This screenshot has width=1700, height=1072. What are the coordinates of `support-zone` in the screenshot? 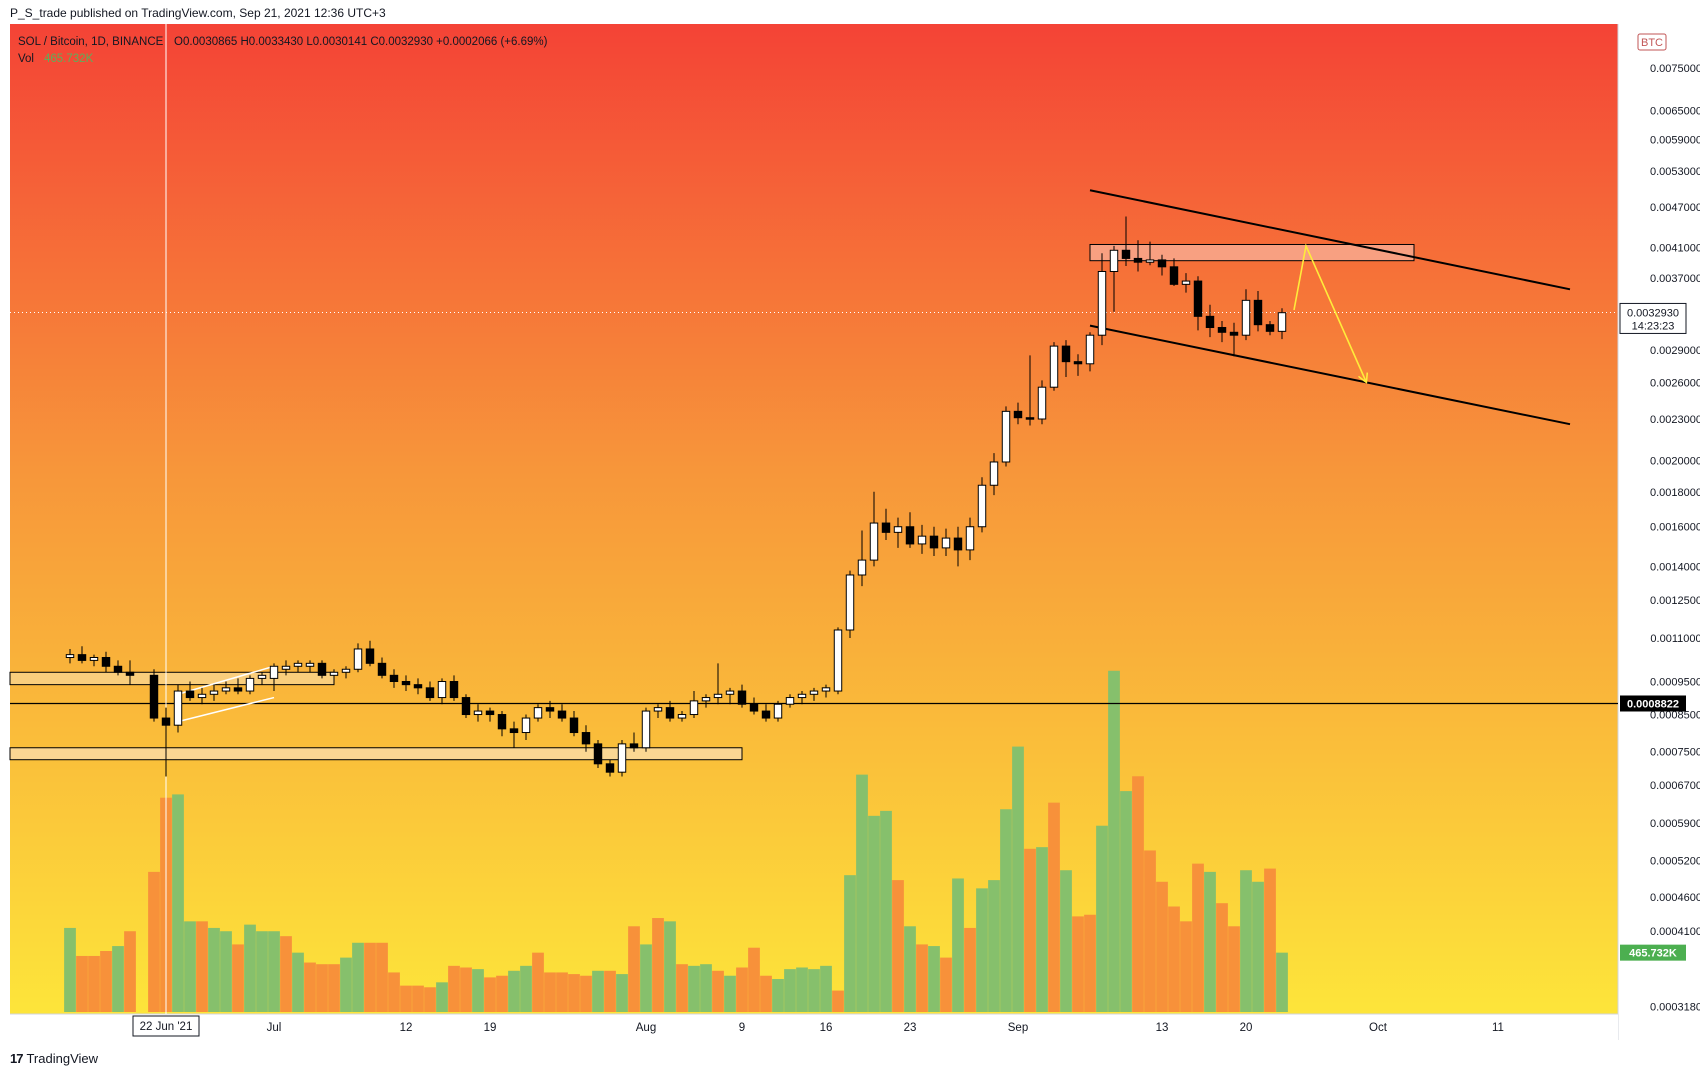 It's located at (376, 754).